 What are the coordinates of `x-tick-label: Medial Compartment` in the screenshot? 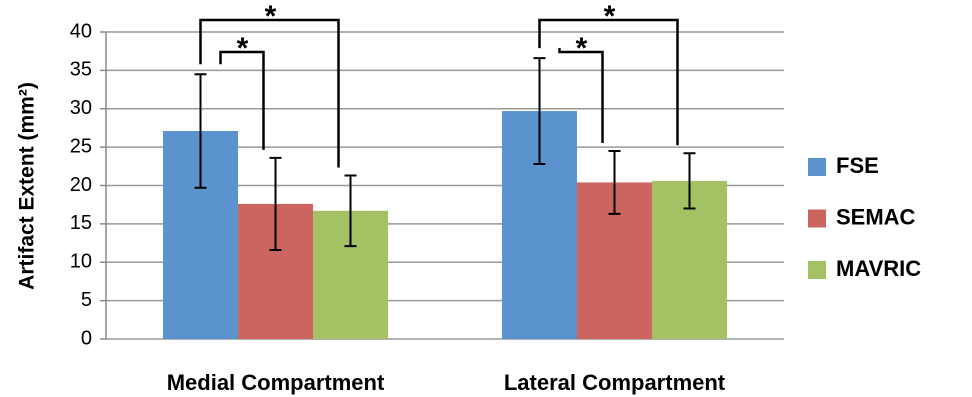 It's located at (276, 382).